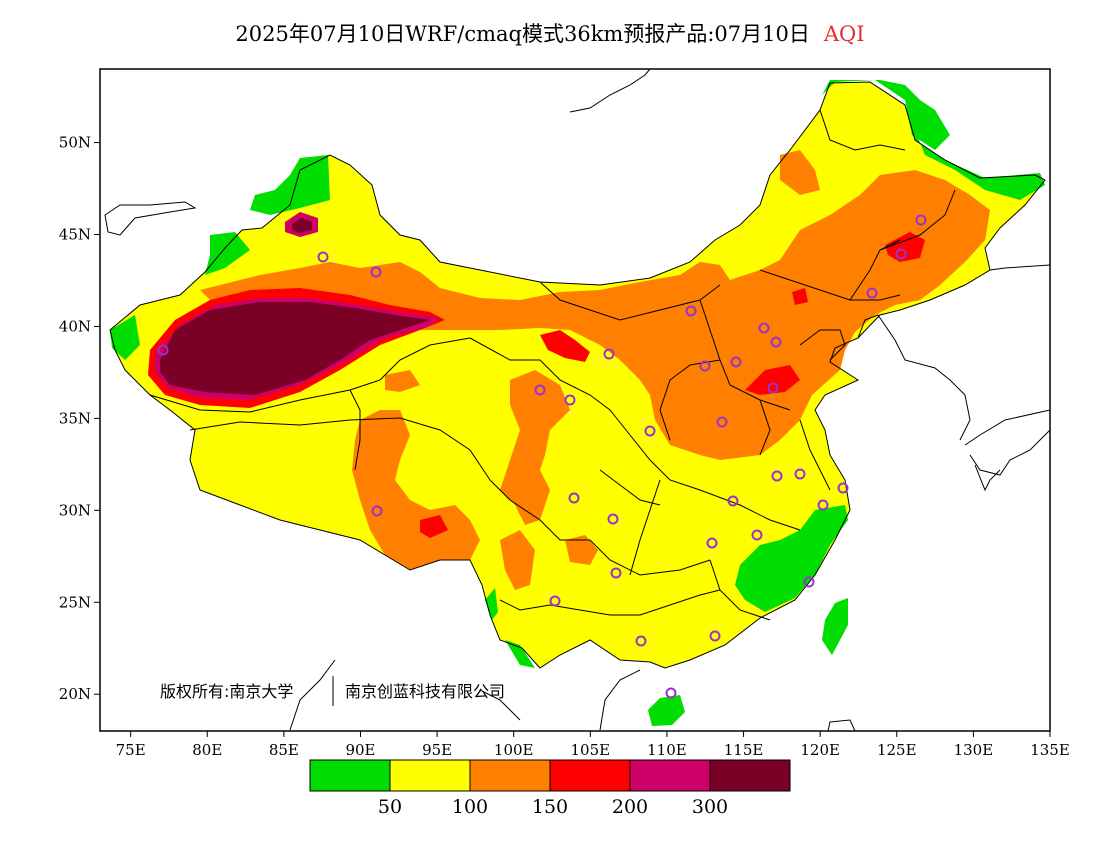  I want to click on aqi-zone-green-pamir, so click(125, 337).